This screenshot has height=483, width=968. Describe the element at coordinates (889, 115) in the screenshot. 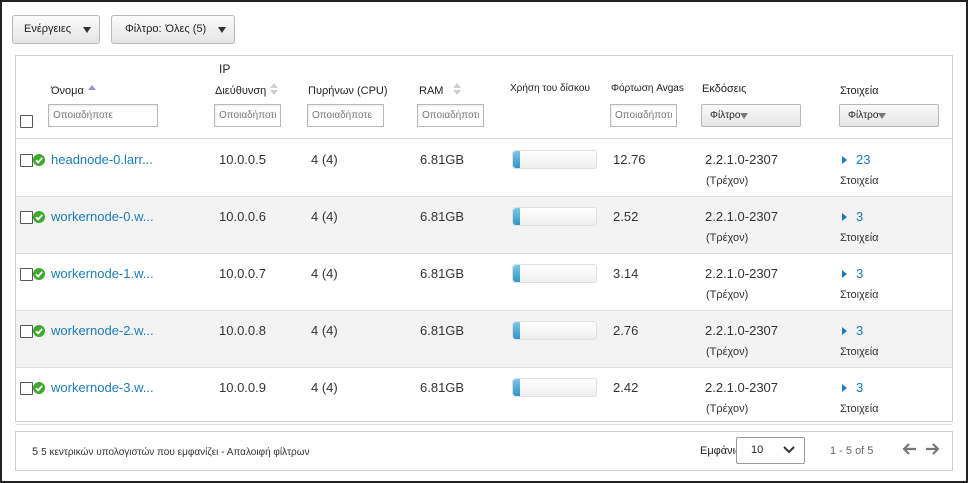

I see `components-filter-select: Φίλτρο` at that location.